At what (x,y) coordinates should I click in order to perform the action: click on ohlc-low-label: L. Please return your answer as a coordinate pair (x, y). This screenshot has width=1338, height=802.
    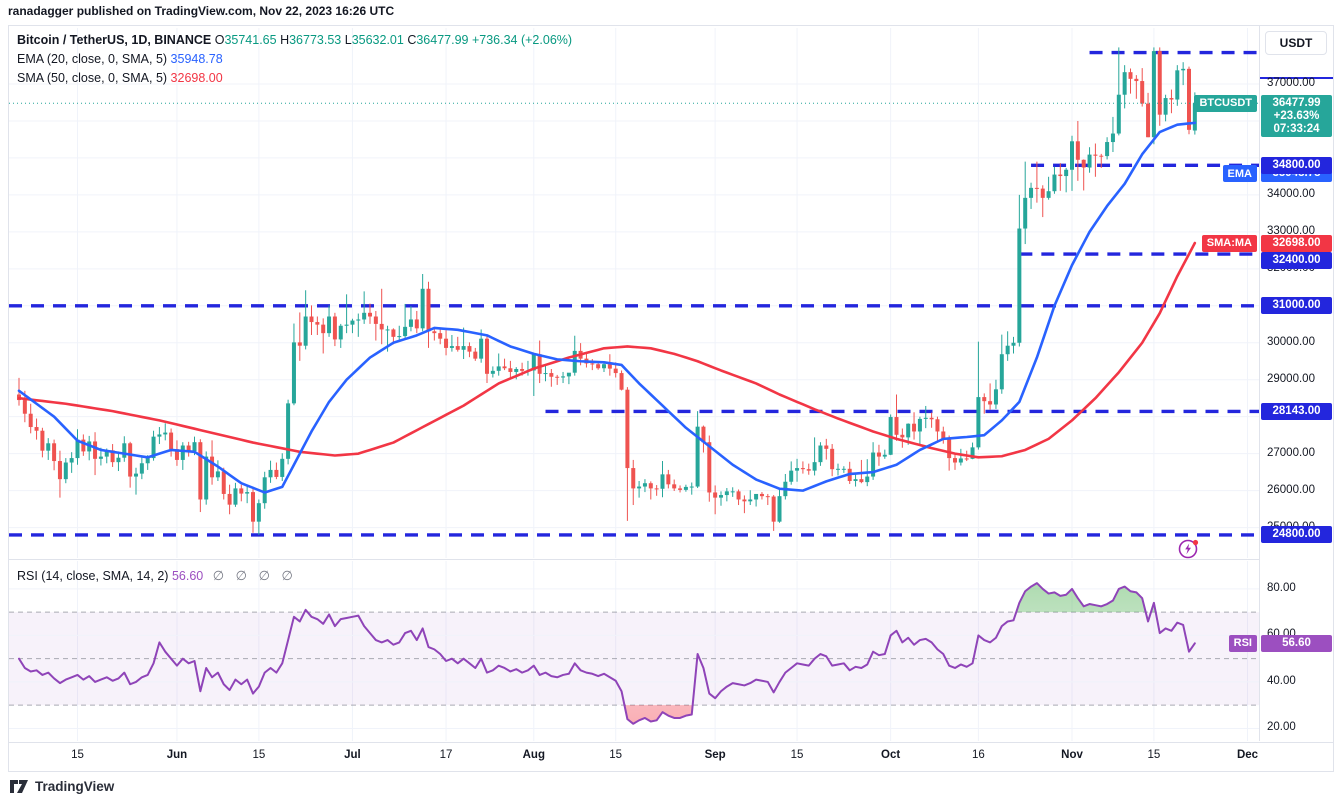
    Looking at the image, I should click on (348, 40).